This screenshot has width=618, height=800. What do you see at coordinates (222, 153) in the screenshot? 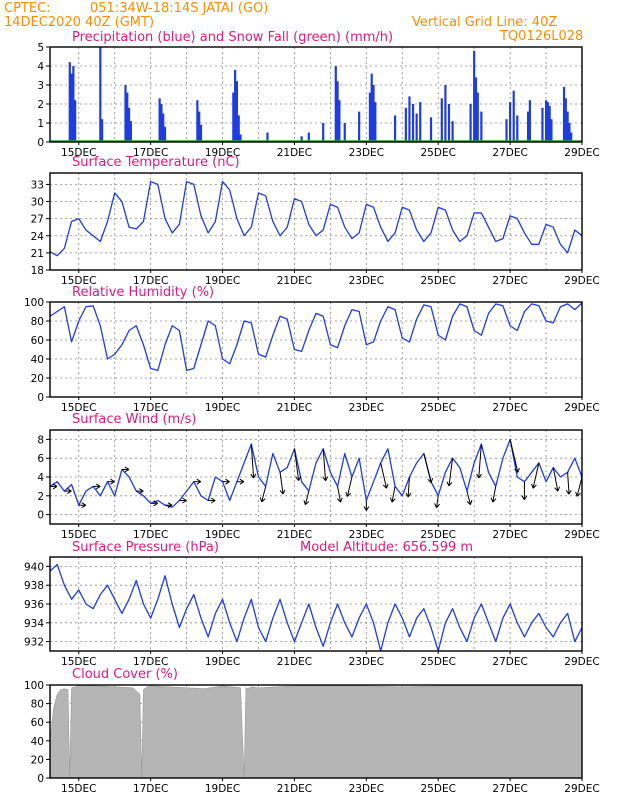
I see `precip-xtick-label: 19DEC` at bounding box center [222, 153].